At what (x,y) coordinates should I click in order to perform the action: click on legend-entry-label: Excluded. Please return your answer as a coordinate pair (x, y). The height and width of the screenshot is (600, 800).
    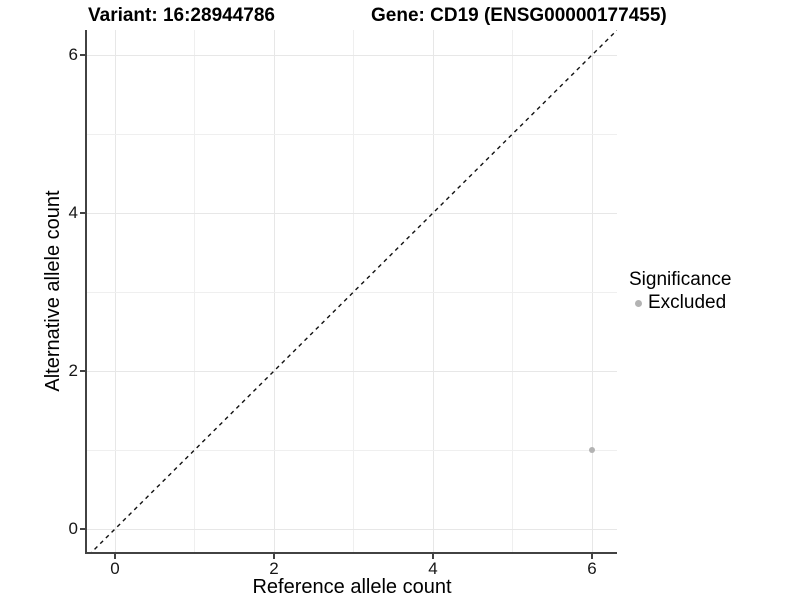
    Looking at the image, I should click on (687, 302).